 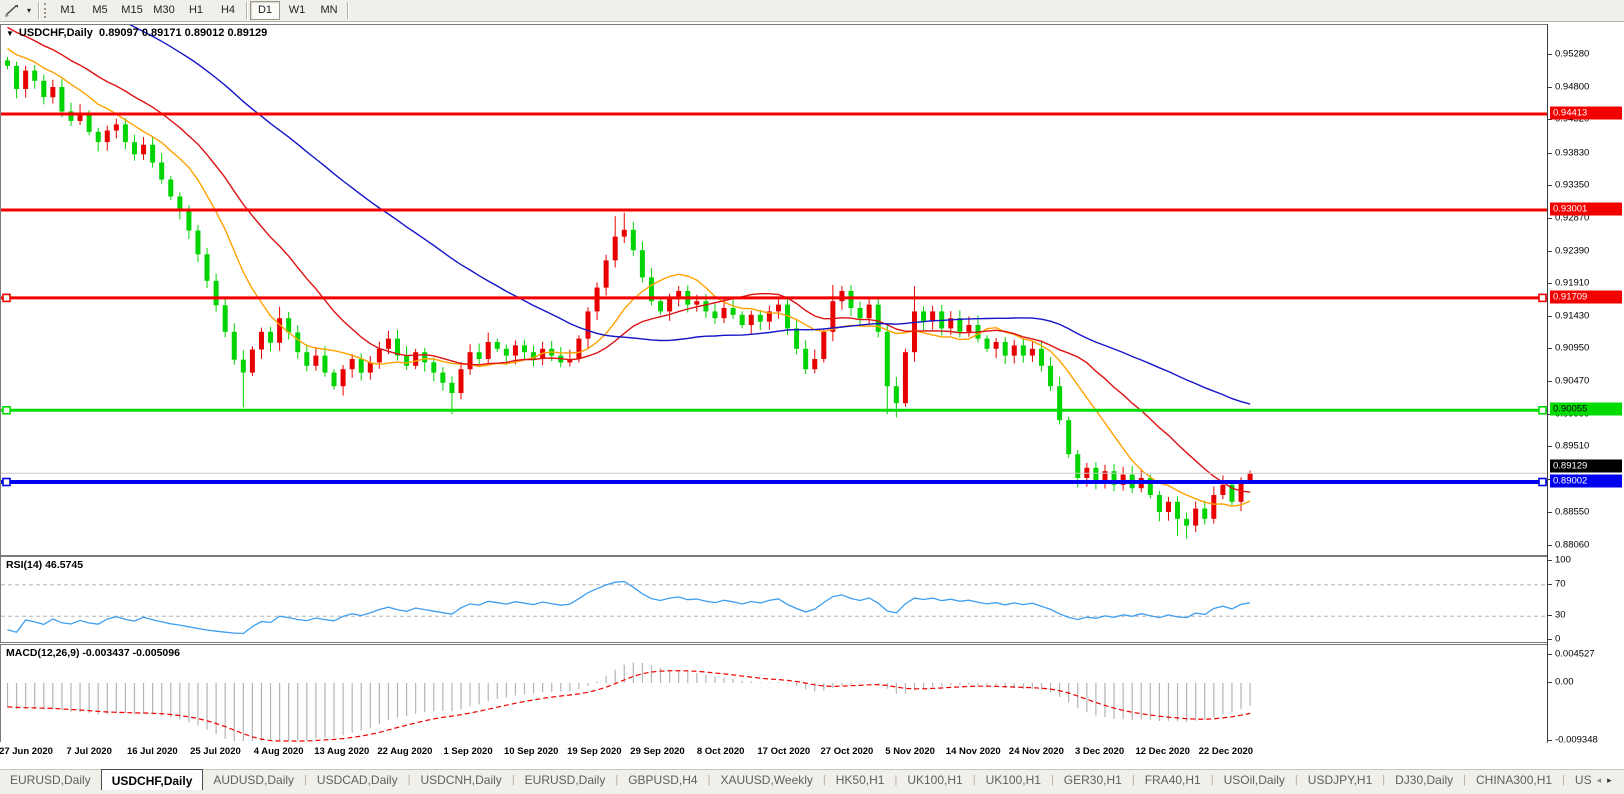 What do you see at coordinates (1254, 780) in the screenshot?
I see `chart-tab-usoil-daily: USOil,Daily` at bounding box center [1254, 780].